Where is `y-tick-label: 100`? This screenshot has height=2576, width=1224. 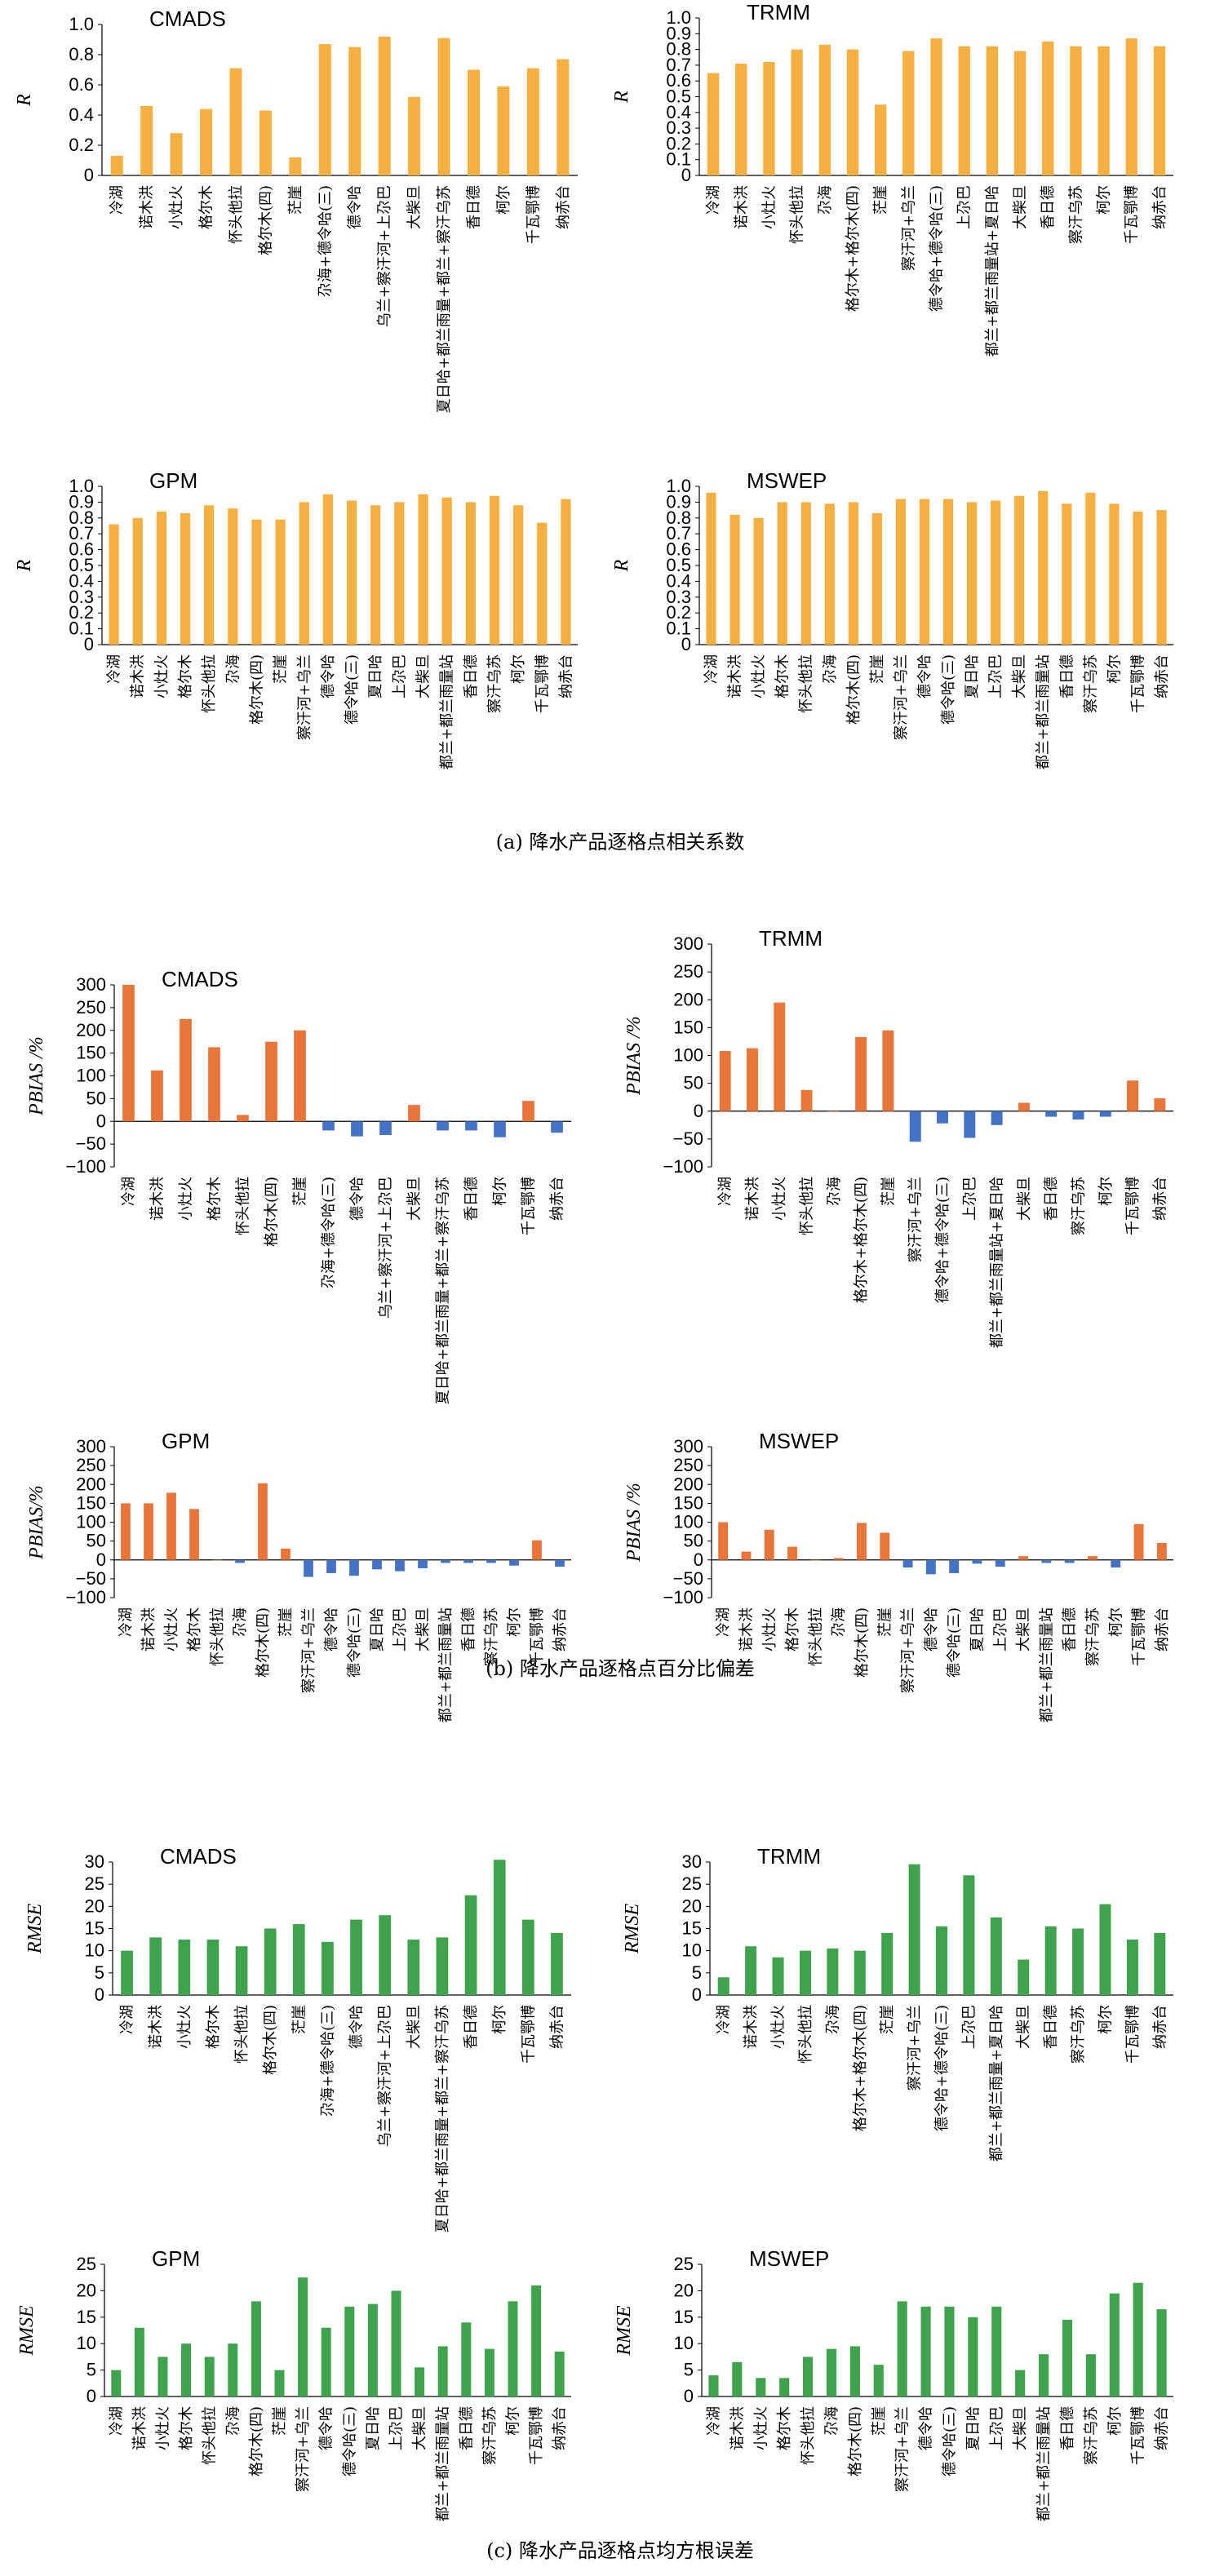 y-tick-label: 100 is located at coordinates (688, 1055).